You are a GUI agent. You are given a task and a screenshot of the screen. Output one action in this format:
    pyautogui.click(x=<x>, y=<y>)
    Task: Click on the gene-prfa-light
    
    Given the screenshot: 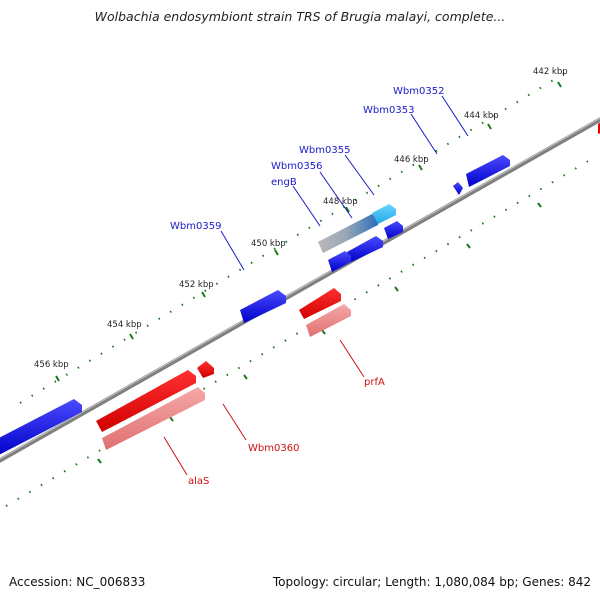 What is the action you would take?
    pyautogui.click(x=328, y=320)
    